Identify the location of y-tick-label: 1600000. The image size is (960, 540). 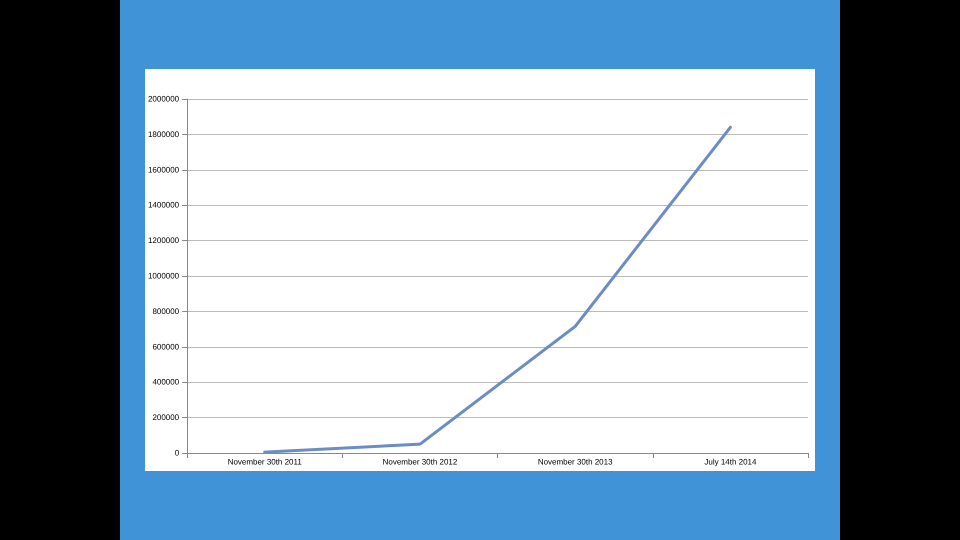
(164, 169).